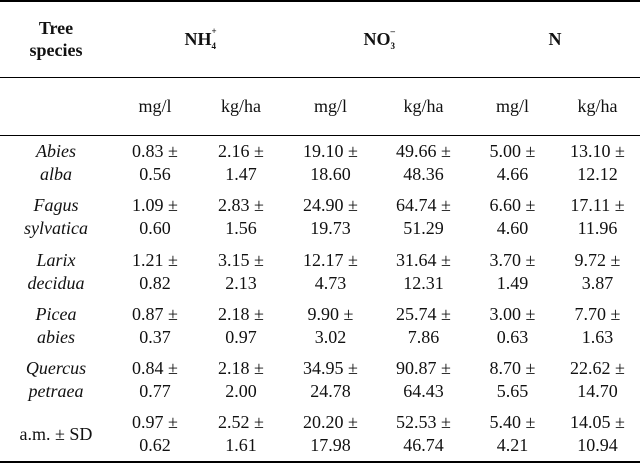  What do you see at coordinates (155, 445) in the screenshot?
I see `sd-value: 0.62` at bounding box center [155, 445].